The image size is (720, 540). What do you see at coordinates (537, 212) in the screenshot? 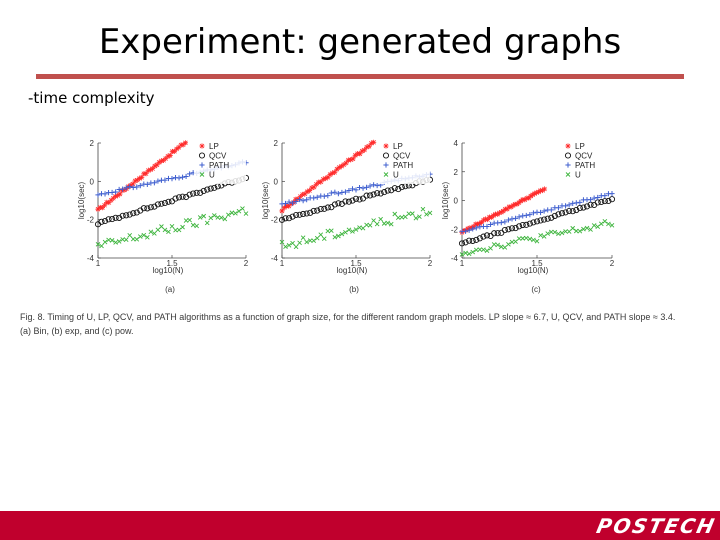
I see `series-path` at bounding box center [537, 212].